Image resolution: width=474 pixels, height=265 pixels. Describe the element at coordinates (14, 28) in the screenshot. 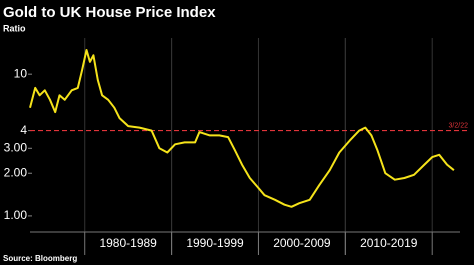

I see `chart-subtitle: Ratio` at that location.